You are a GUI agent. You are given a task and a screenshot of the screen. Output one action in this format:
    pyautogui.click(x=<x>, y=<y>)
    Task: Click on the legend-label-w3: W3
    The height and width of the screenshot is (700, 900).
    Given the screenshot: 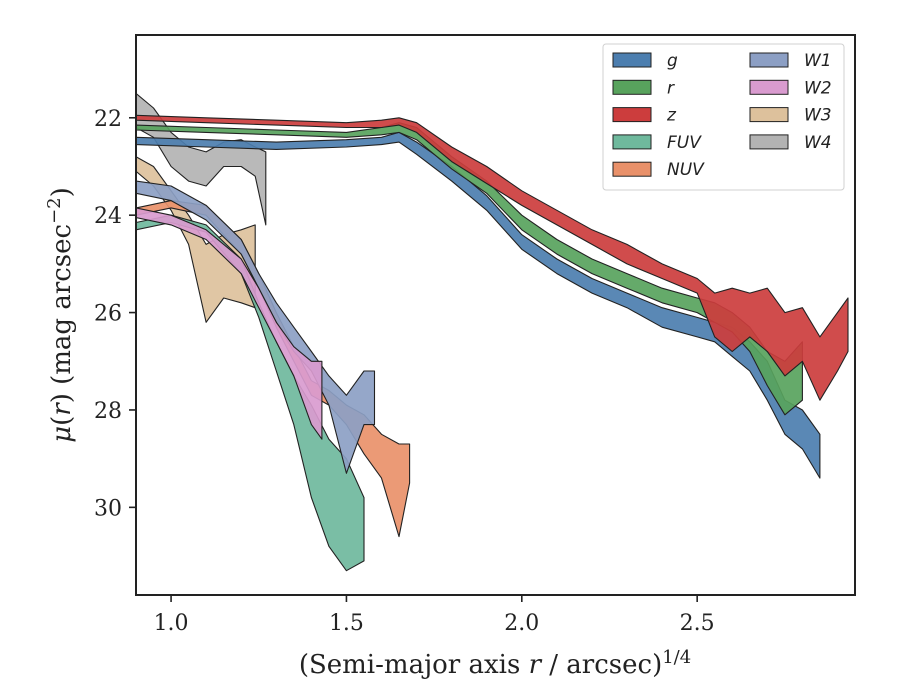 What is the action you would take?
    pyautogui.click(x=818, y=116)
    